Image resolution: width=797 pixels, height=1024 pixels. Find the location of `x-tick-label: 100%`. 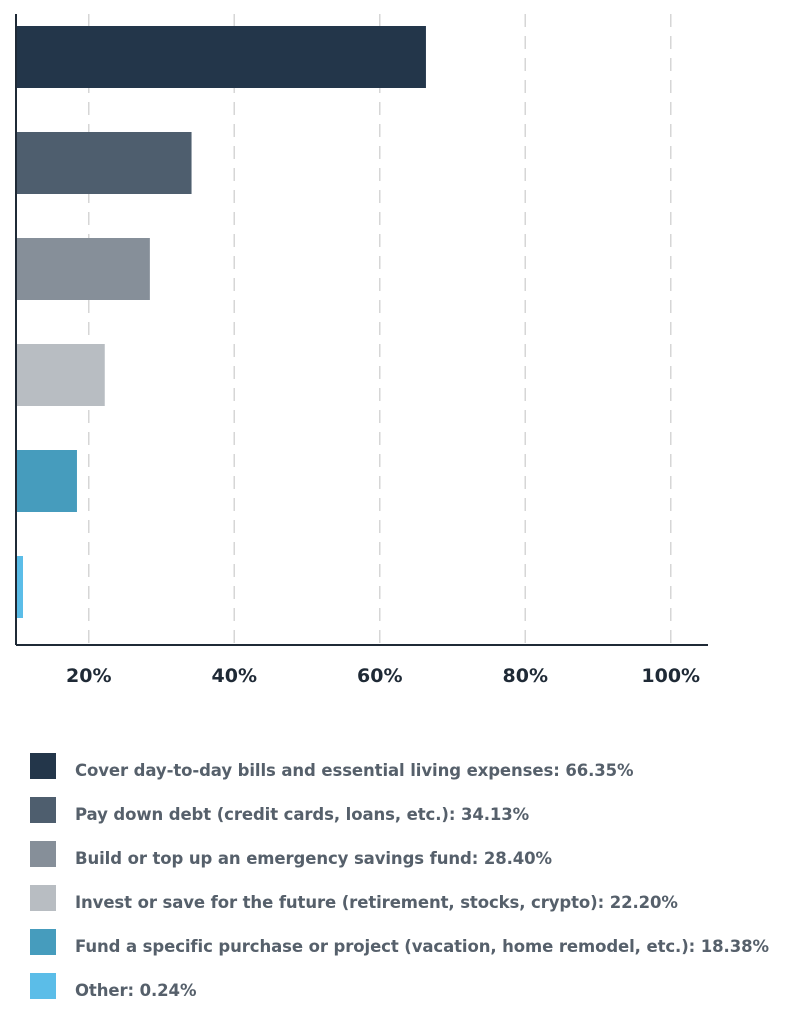

x-tick-label: 100% is located at coordinates (670, 676).